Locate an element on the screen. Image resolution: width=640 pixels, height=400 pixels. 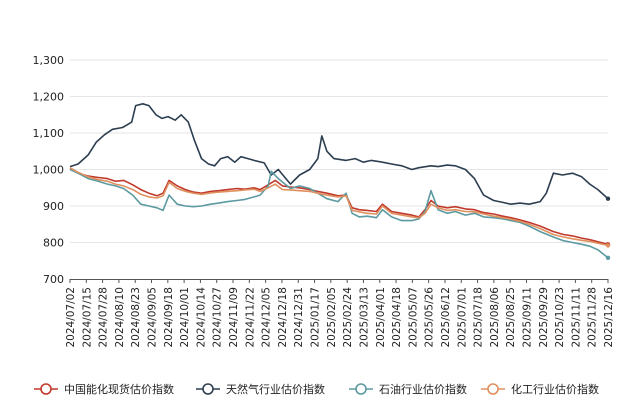
x-tick-label: 2025/05/07 is located at coordinates (413, 317).